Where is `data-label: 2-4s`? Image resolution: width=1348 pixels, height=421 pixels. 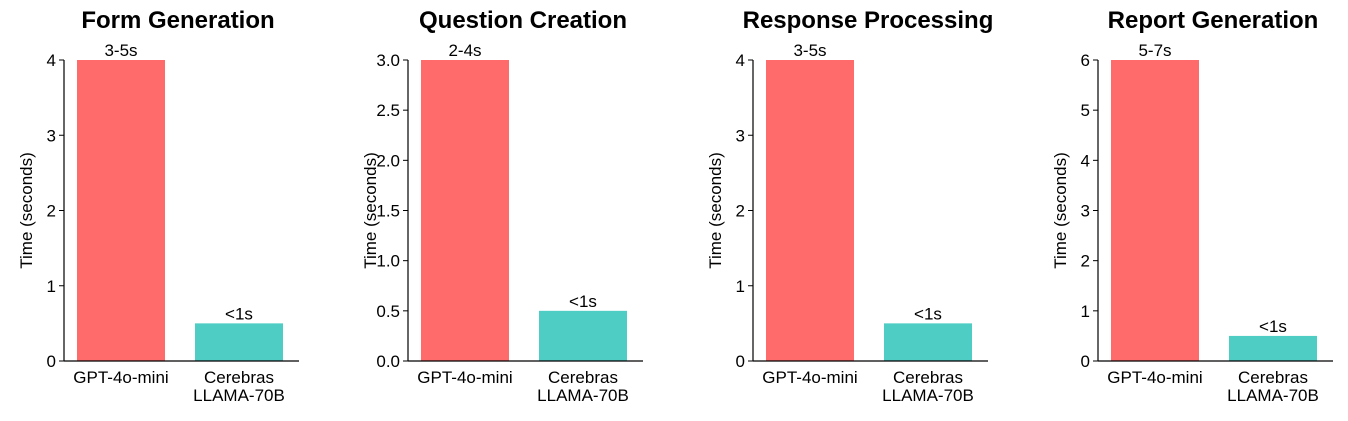 data-label: 2-4s is located at coordinates (464, 50).